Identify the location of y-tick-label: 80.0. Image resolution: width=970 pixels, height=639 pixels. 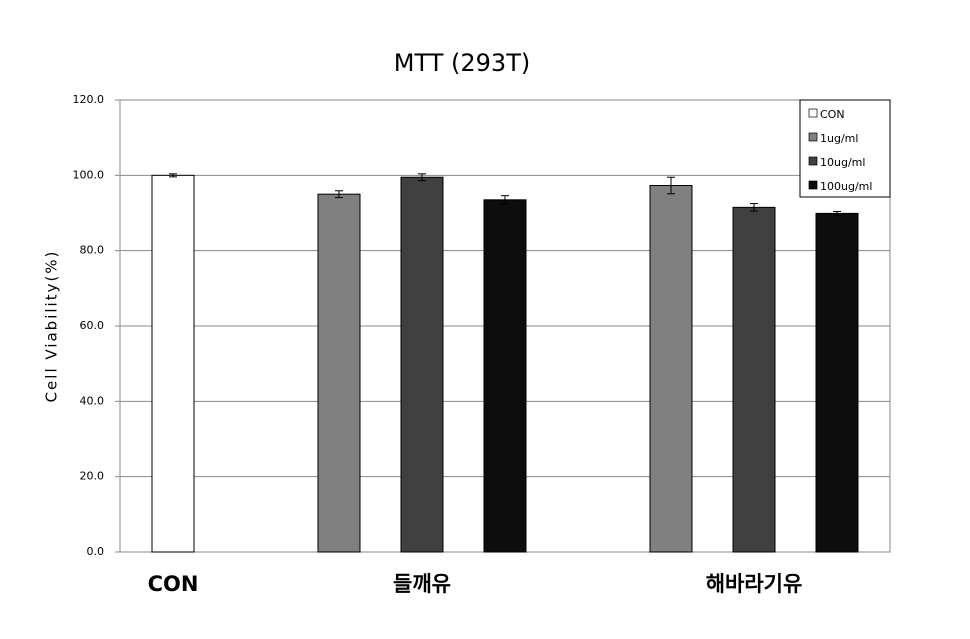
(92, 250).